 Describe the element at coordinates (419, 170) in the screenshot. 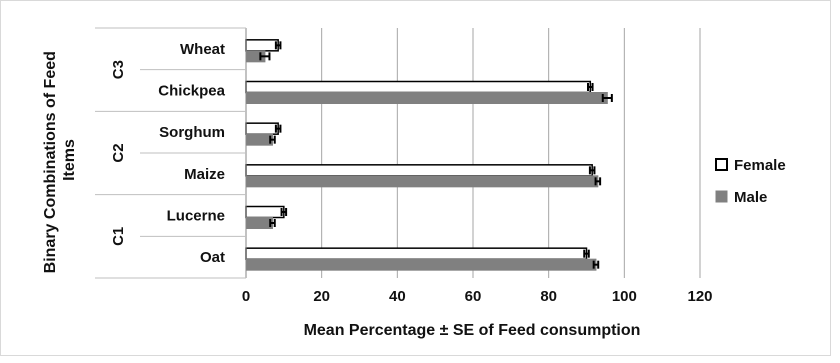

I see `bar-female-maize` at that location.